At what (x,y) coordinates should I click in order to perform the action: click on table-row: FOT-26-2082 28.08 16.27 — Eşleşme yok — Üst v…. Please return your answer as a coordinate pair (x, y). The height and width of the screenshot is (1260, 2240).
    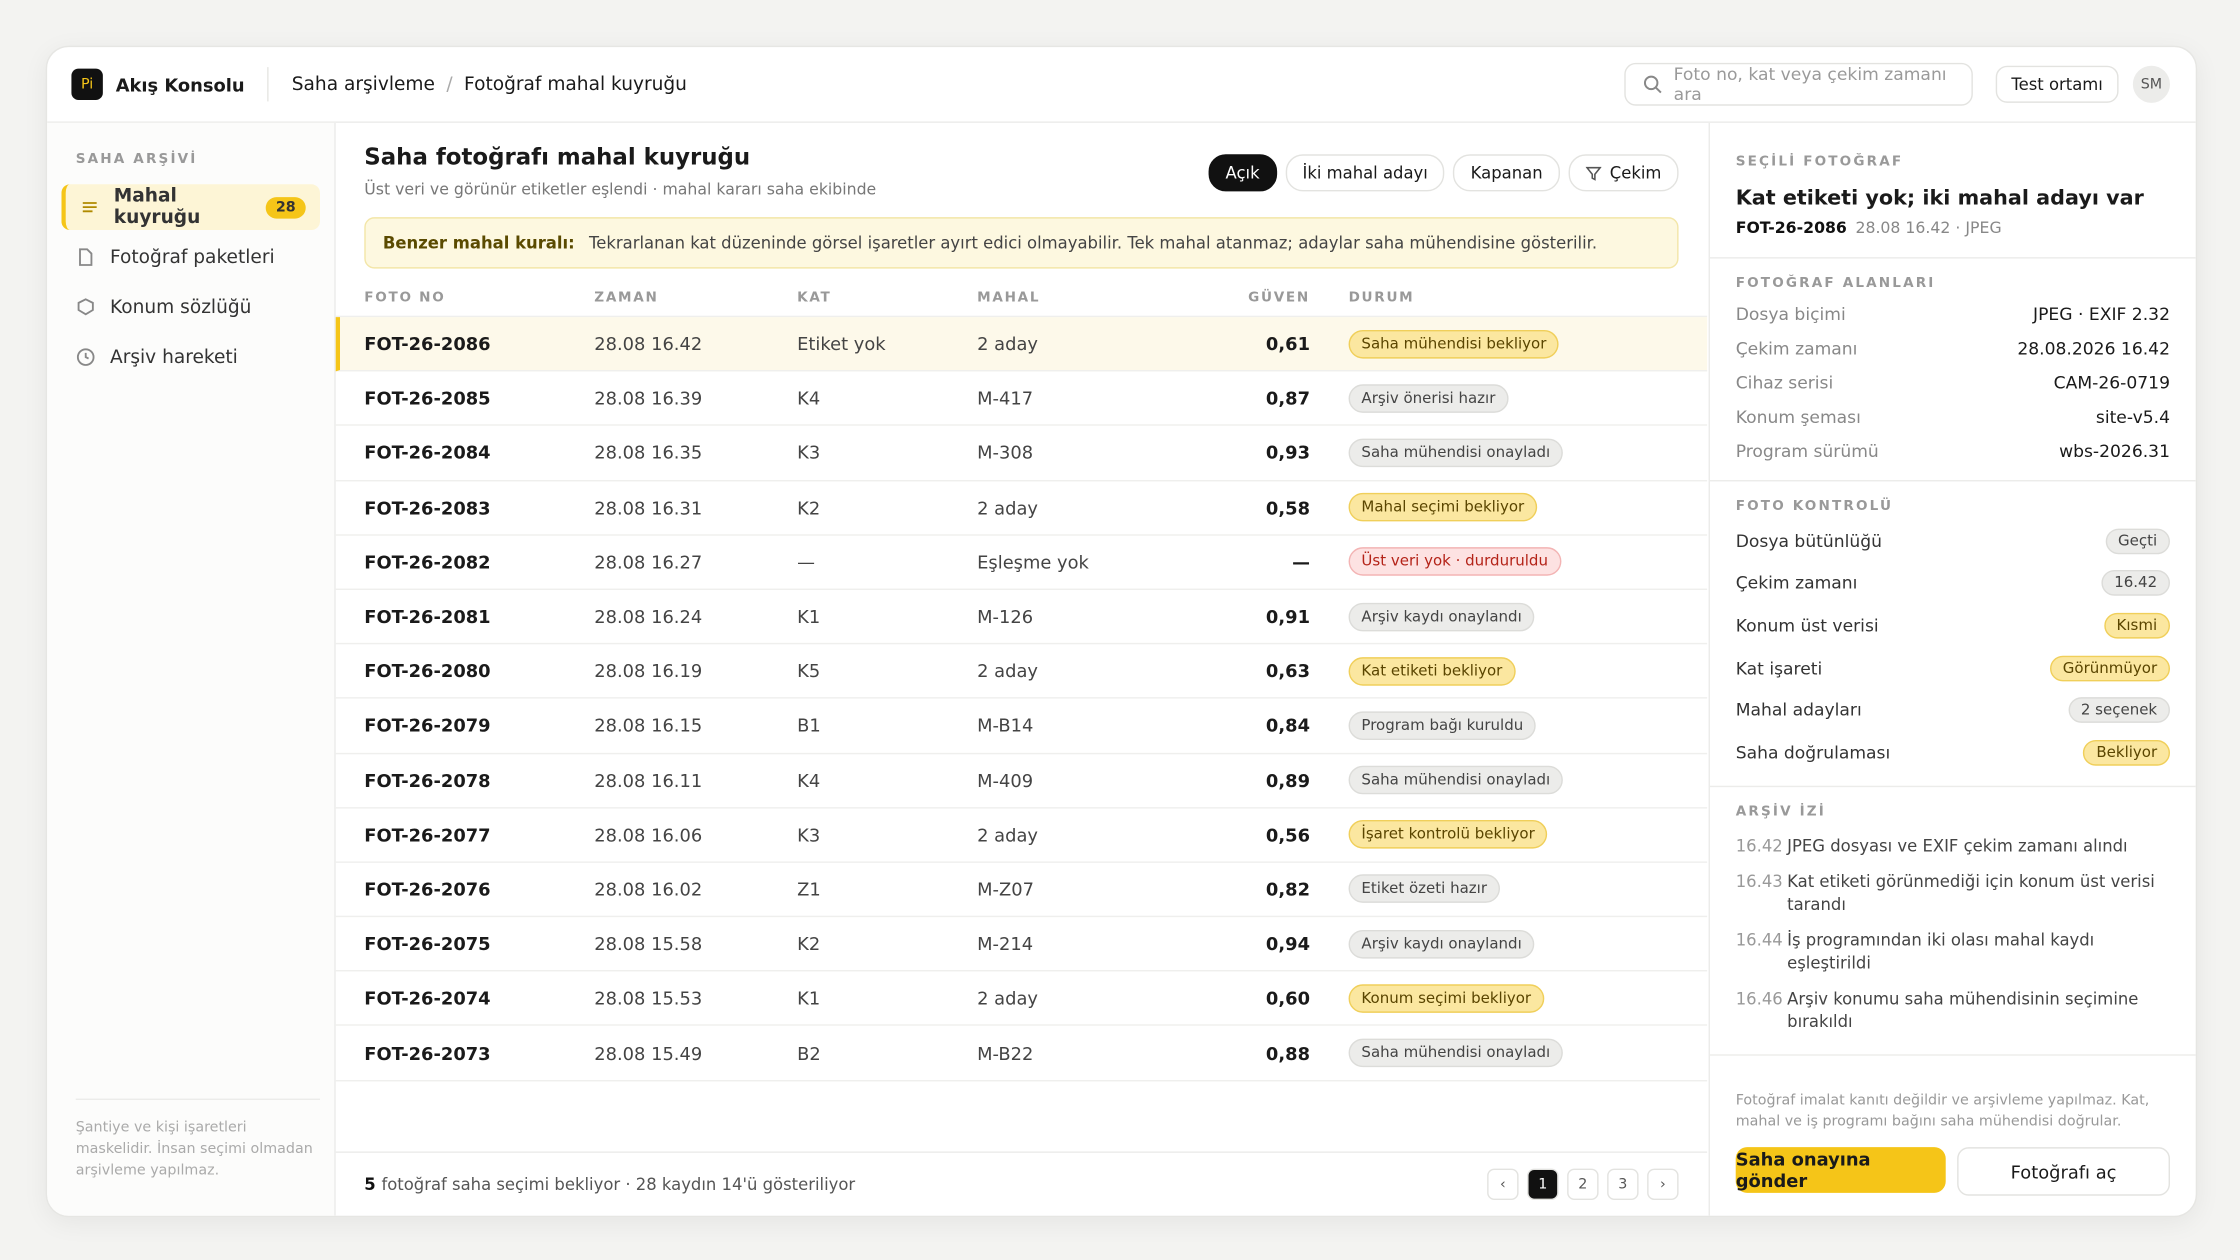
    Looking at the image, I should click on (1021, 562).